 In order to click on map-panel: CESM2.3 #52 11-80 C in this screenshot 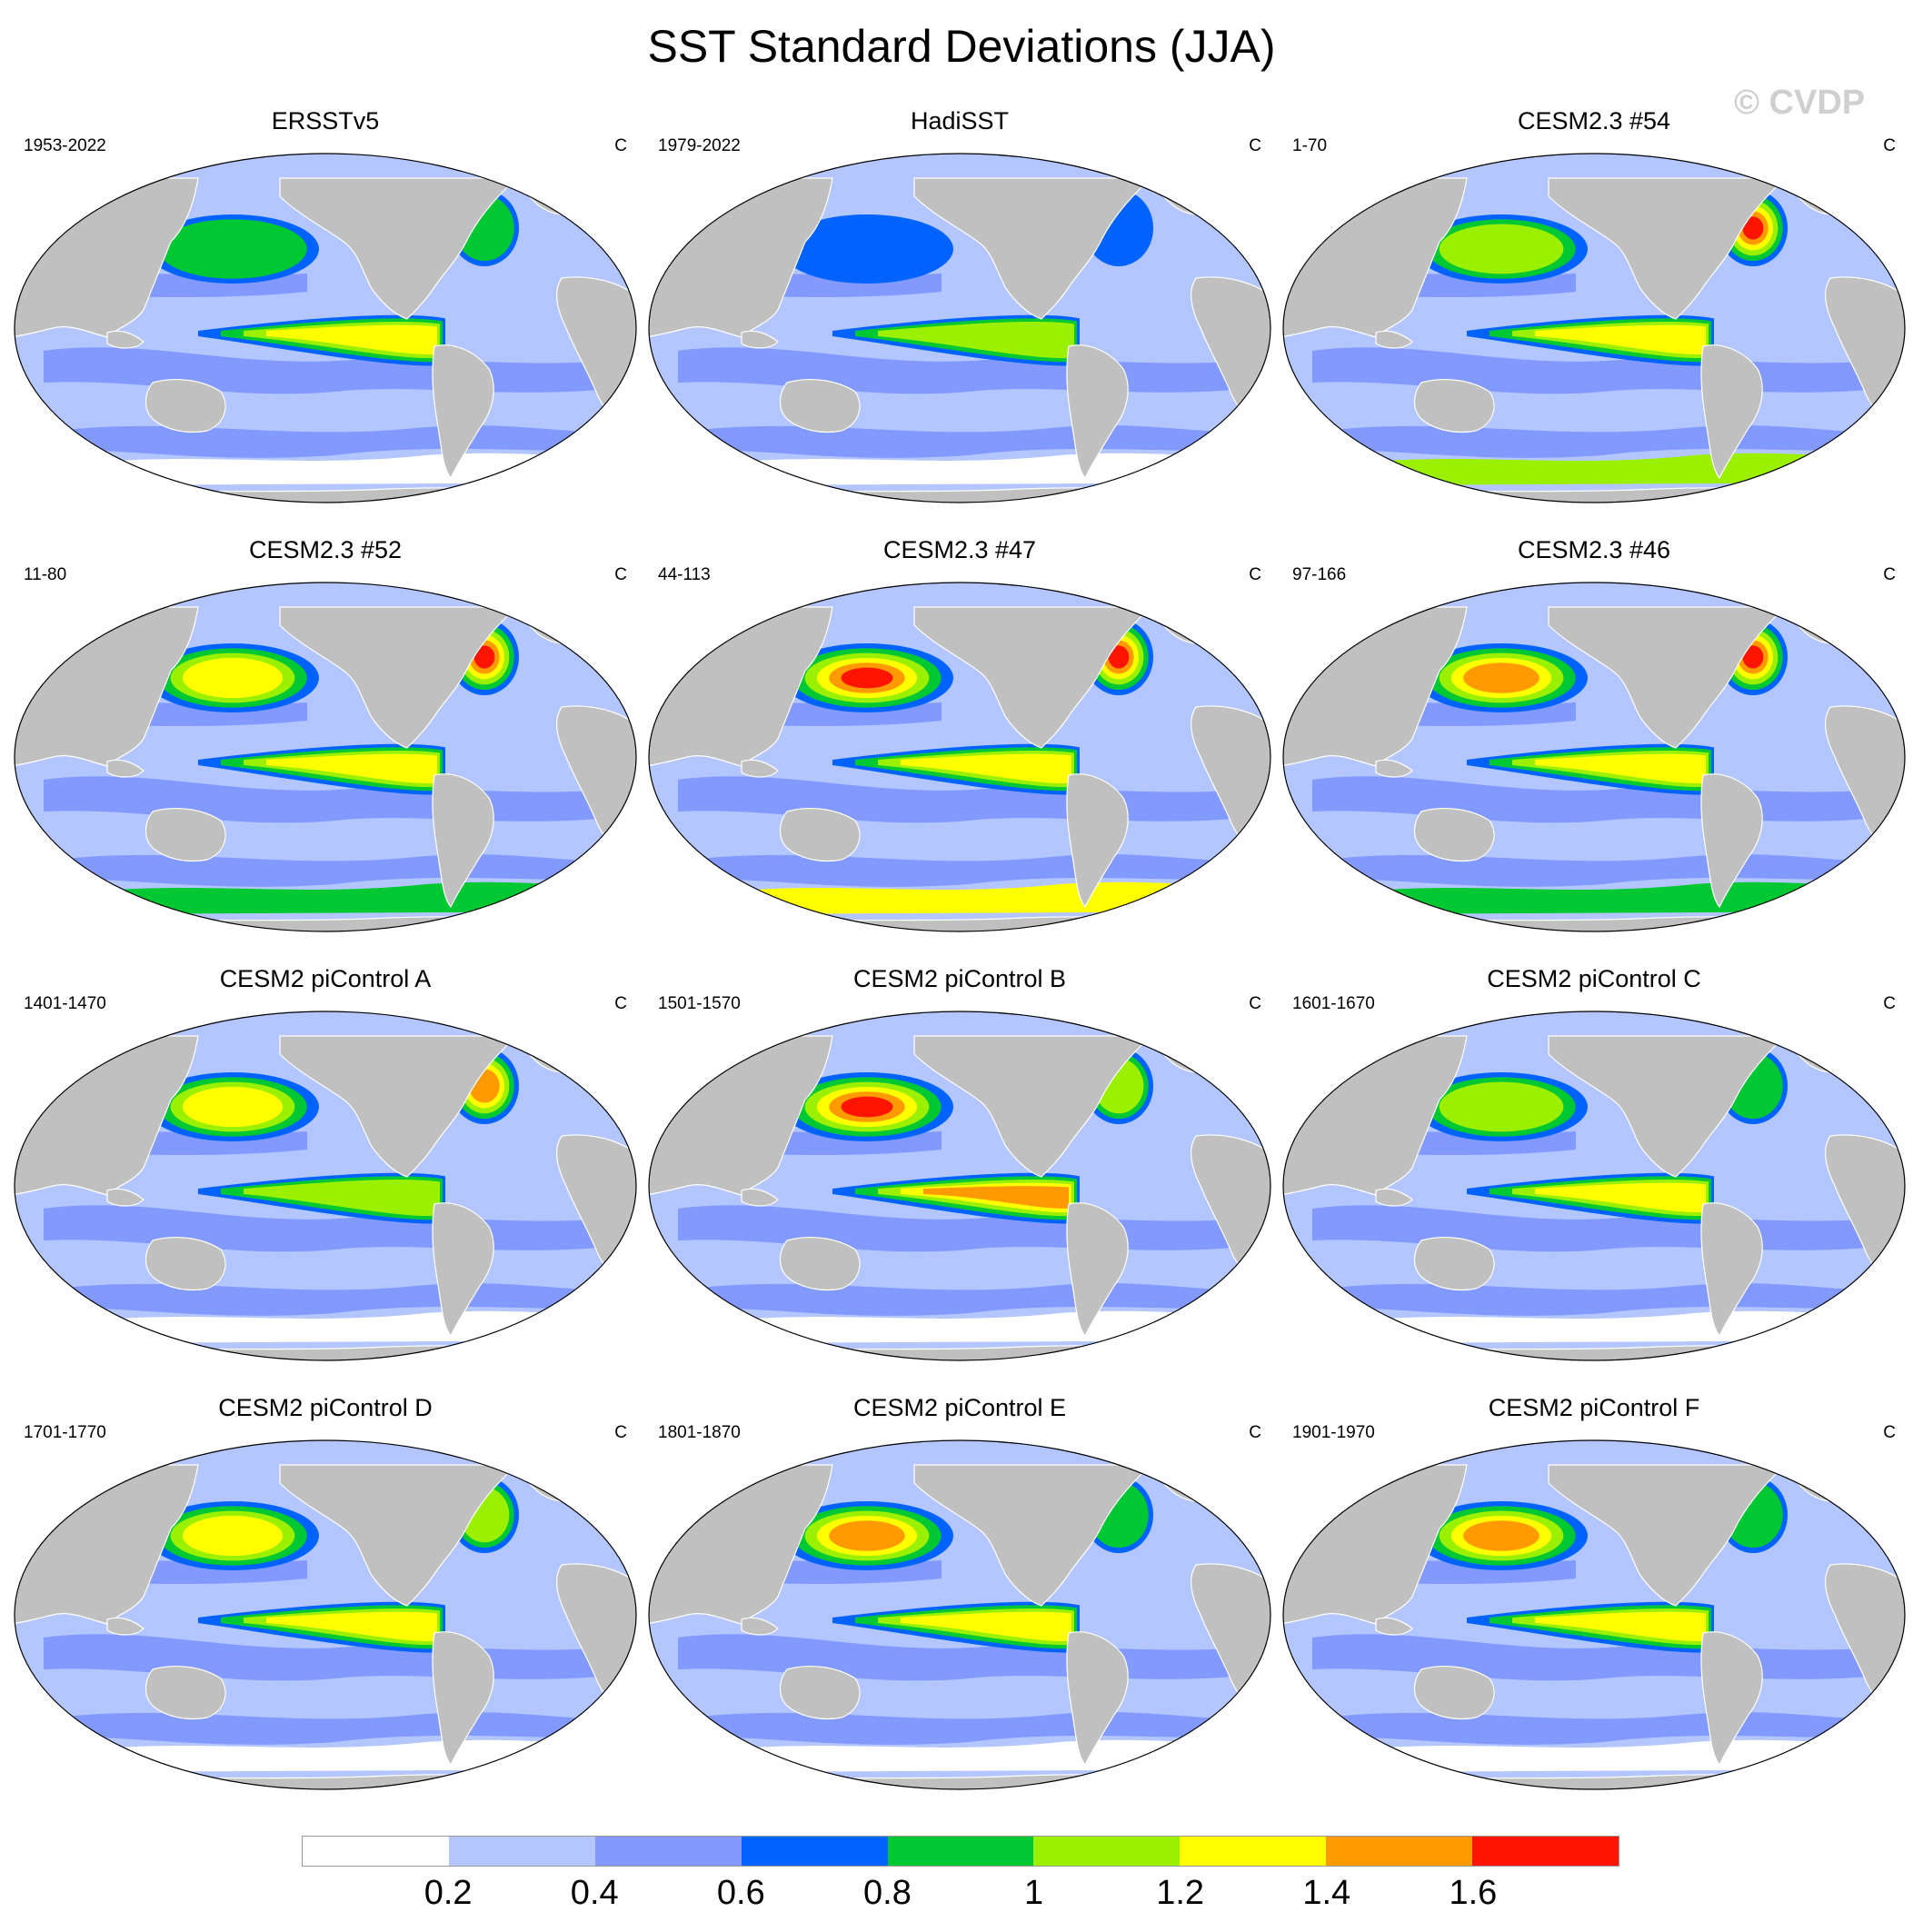, I will do `click(325, 750)`.